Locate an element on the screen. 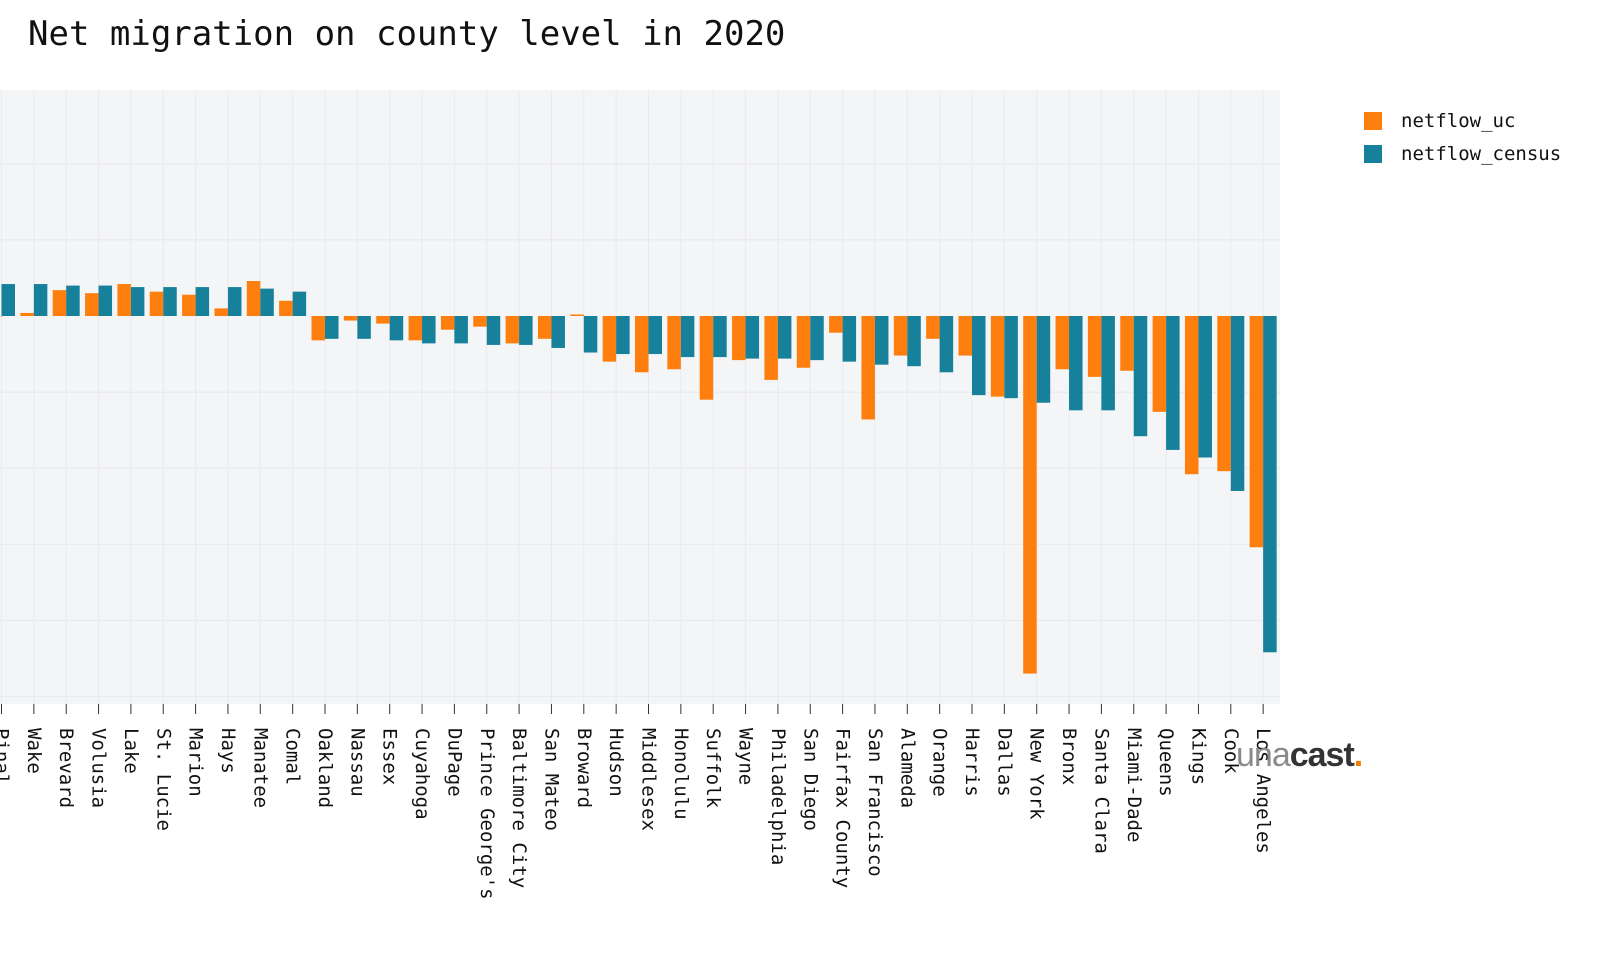  x-tick-label: Baltimore City is located at coordinates (519, 808).